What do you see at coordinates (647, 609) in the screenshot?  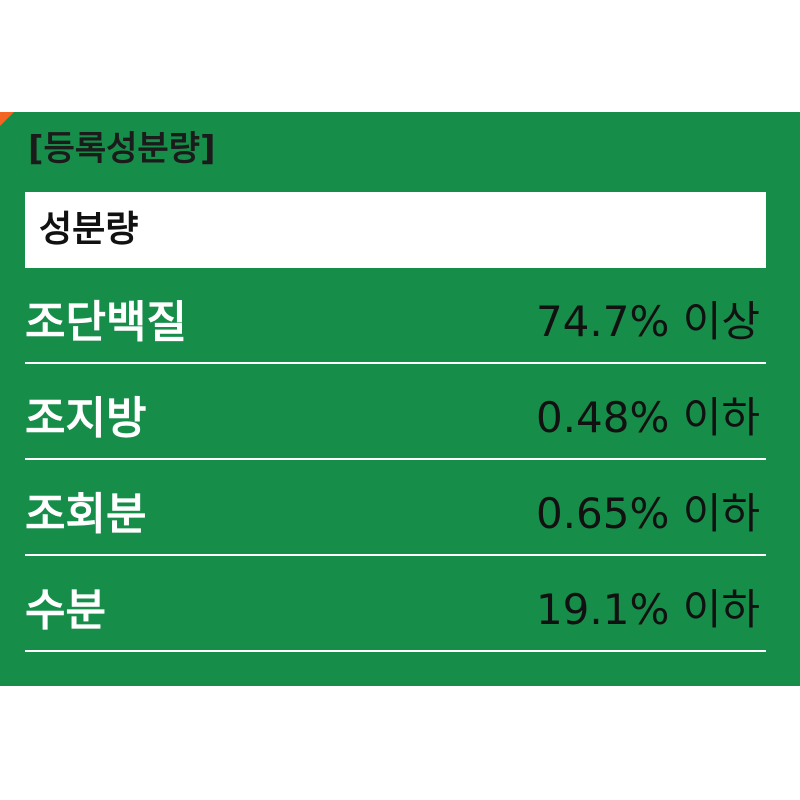 I see `ingredient-value: 19.1% 이하` at bounding box center [647, 609].